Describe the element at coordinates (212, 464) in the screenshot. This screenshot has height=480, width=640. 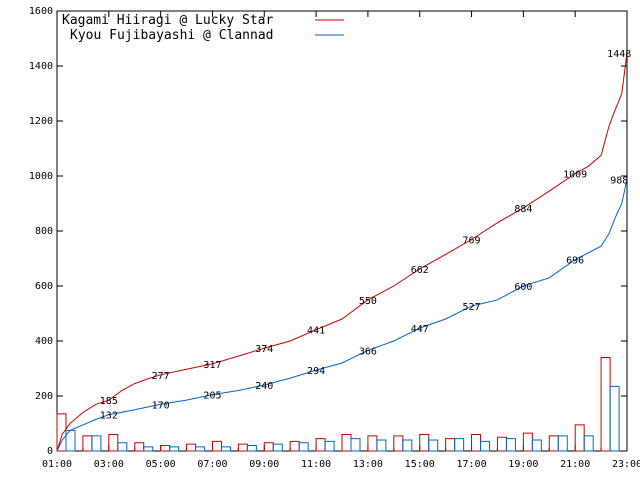
I see `x-tick-label: 07:00` at that location.